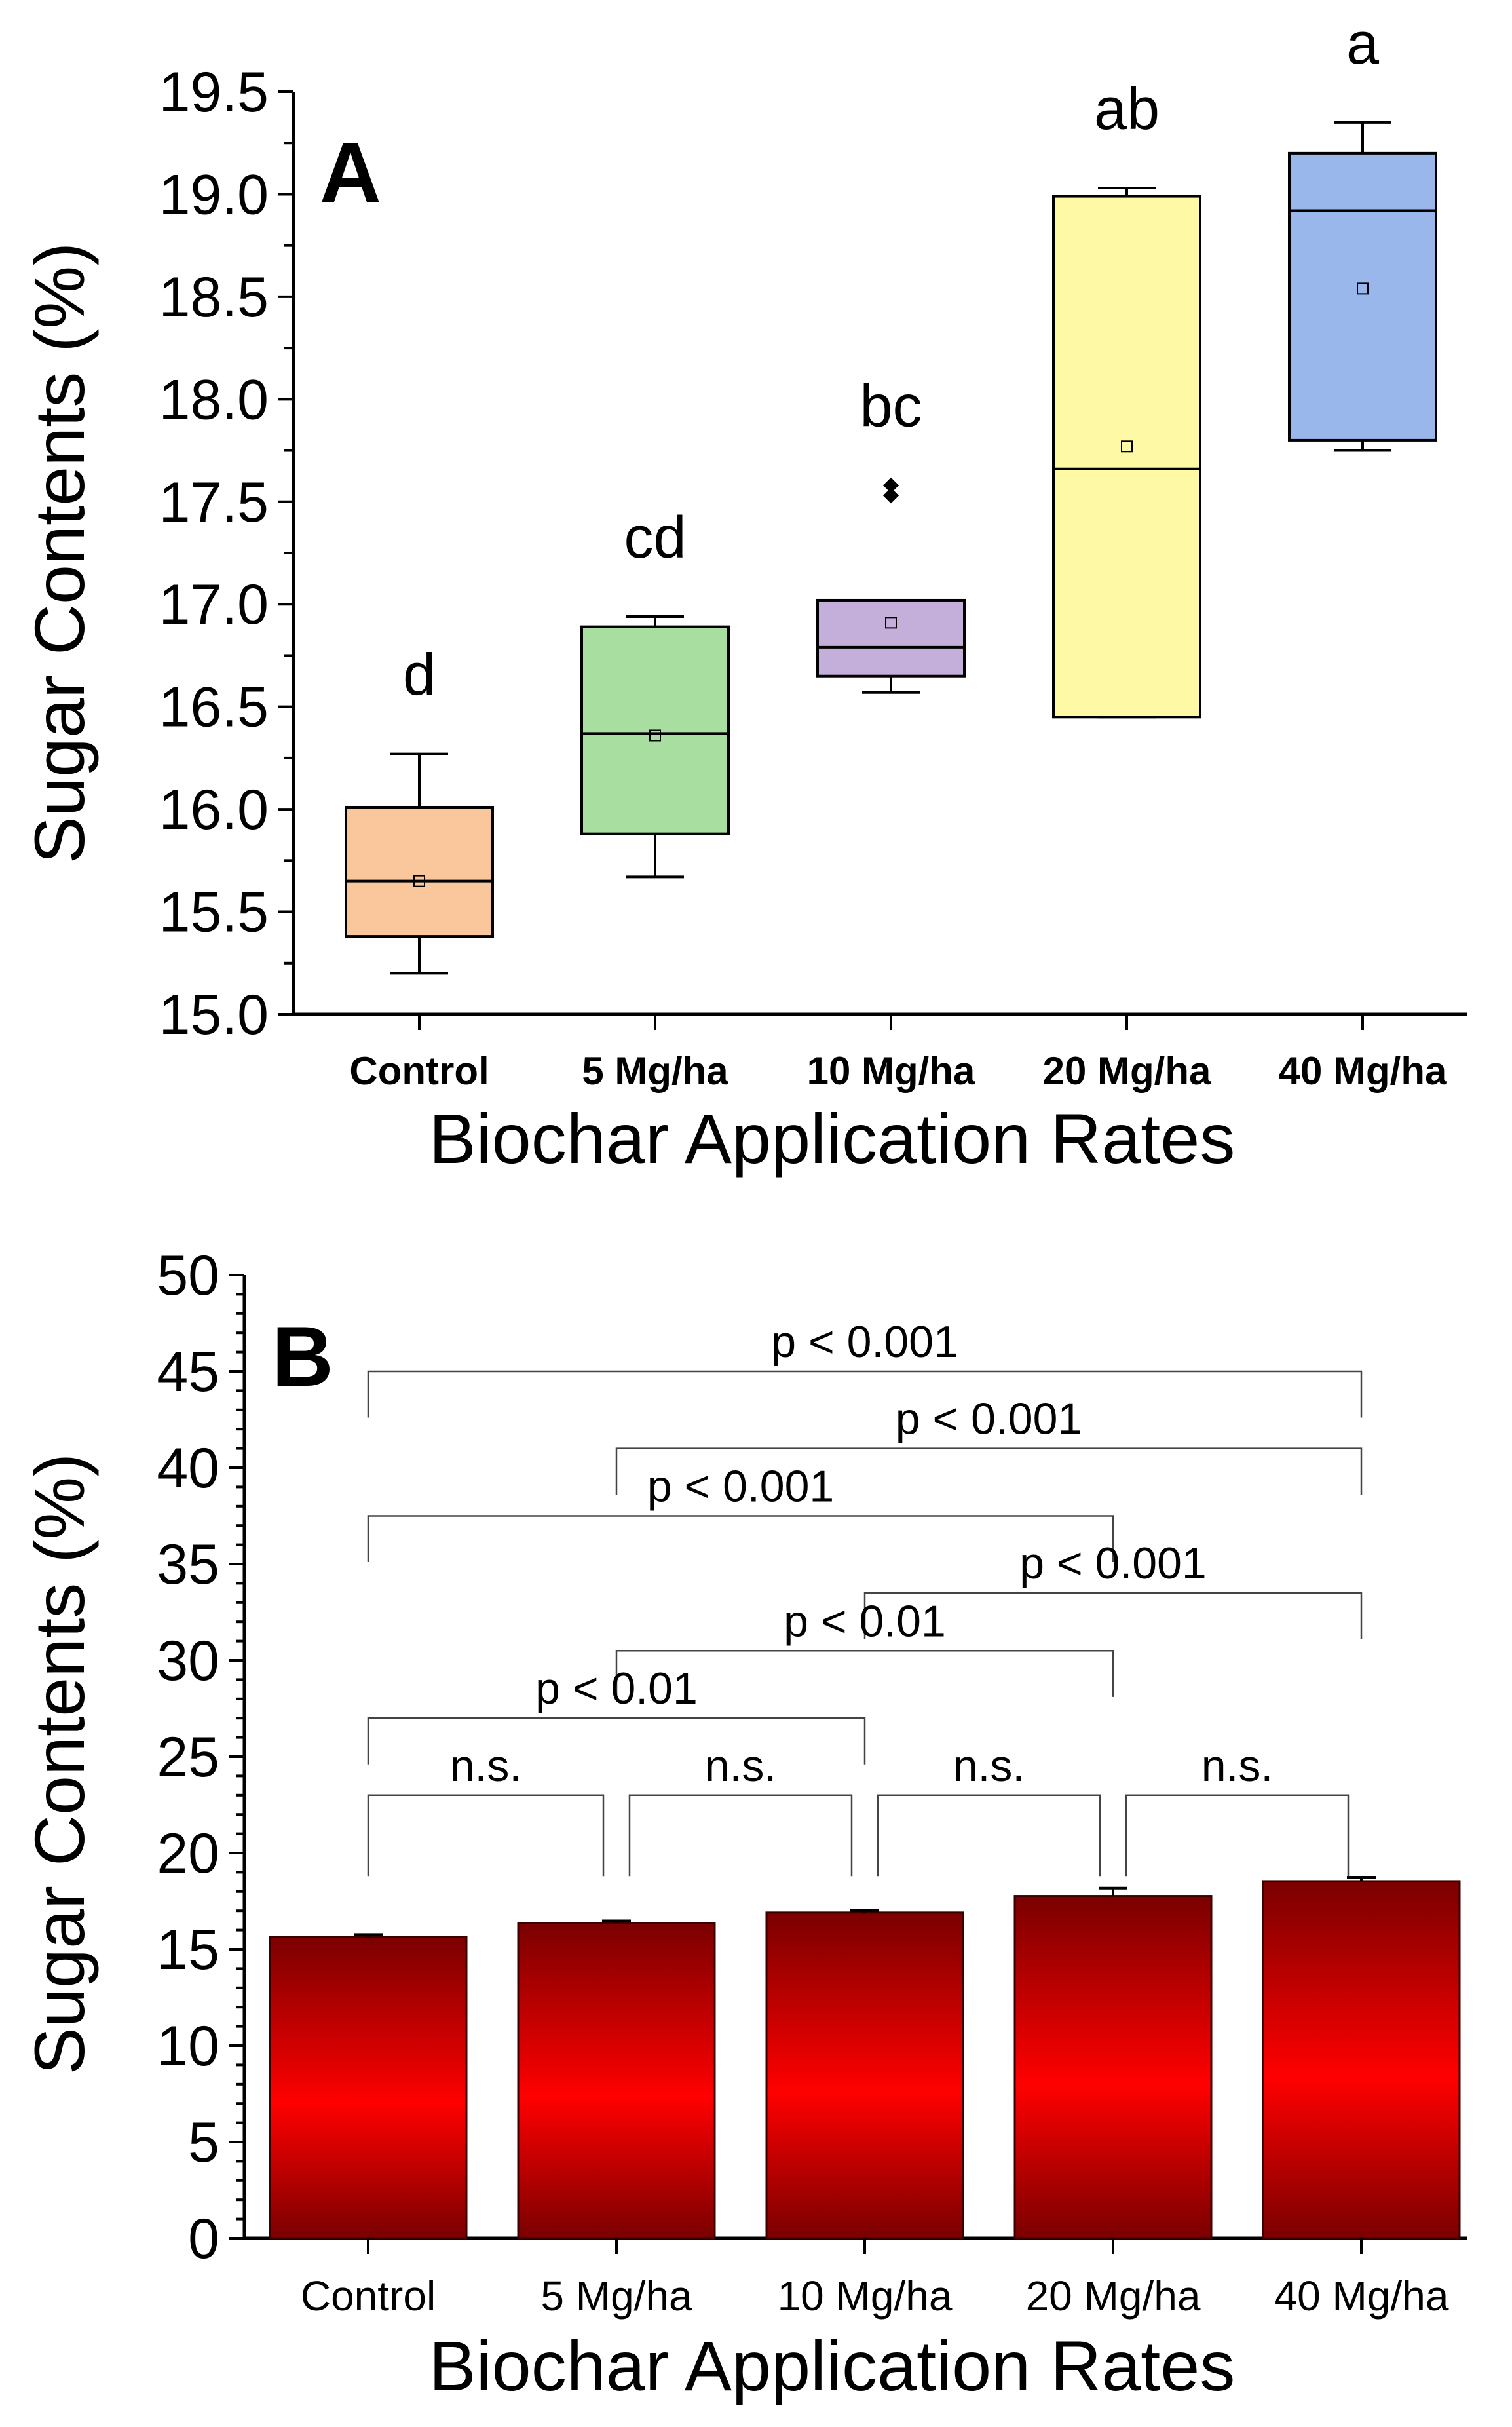 The width and height of the screenshot is (1512, 2427). What do you see at coordinates (188, 1564) in the screenshot?
I see `y-tick-label: 35` at bounding box center [188, 1564].